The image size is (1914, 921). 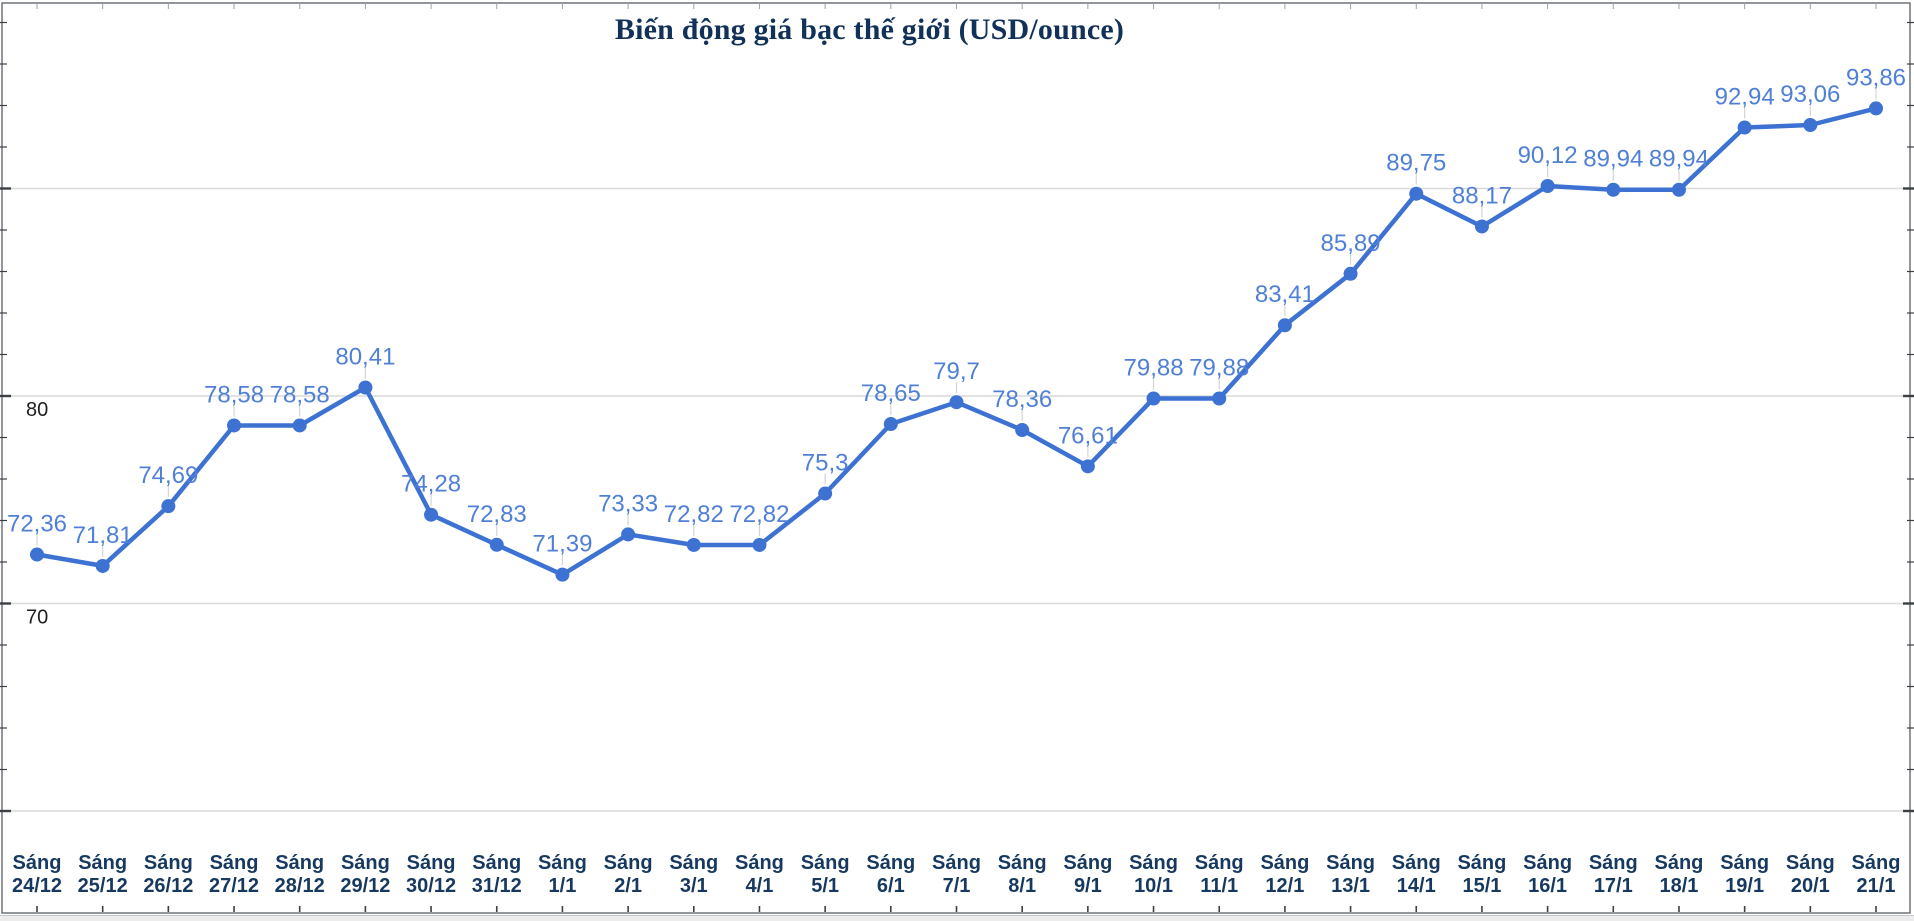 What do you see at coordinates (891, 393) in the screenshot?
I see `data-point-label: 78,65` at bounding box center [891, 393].